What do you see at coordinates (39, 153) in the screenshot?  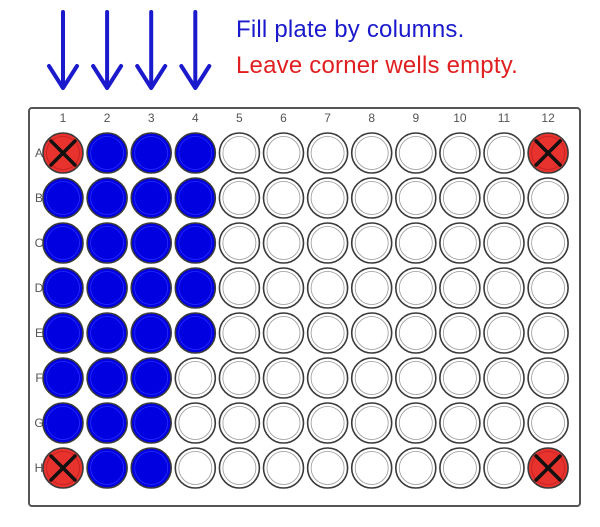 I see `row-label: A` at bounding box center [39, 153].